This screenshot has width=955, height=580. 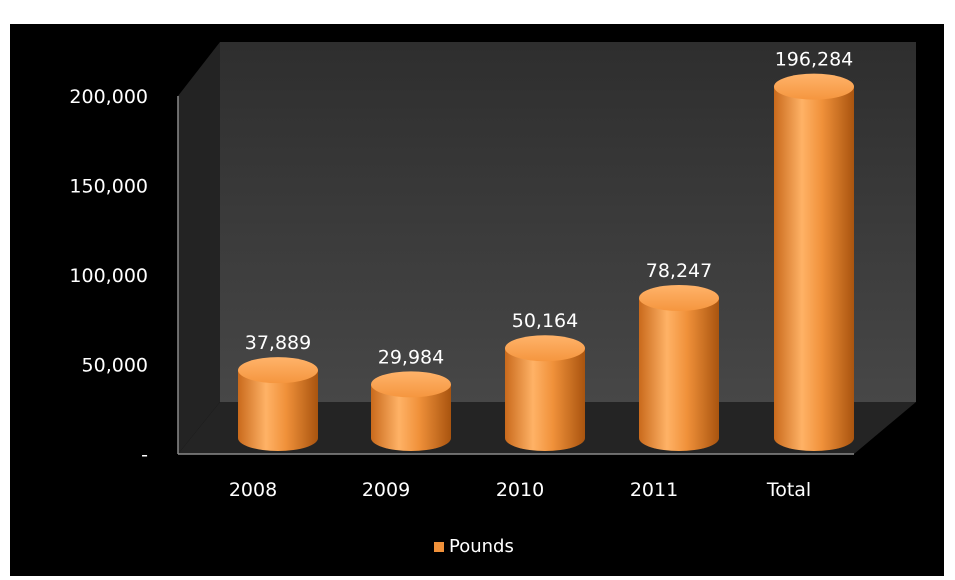 What do you see at coordinates (115, 366) in the screenshot?
I see `y-tick-label-1: 50,000` at bounding box center [115, 366].